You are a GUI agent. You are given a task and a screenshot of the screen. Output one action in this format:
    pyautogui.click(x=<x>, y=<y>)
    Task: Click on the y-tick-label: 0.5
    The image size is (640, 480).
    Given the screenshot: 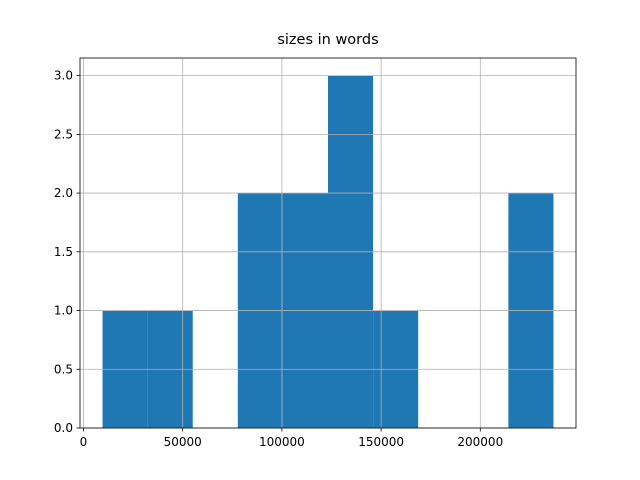 What is the action you would take?
    pyautogui.click(x=63, y=369)
    